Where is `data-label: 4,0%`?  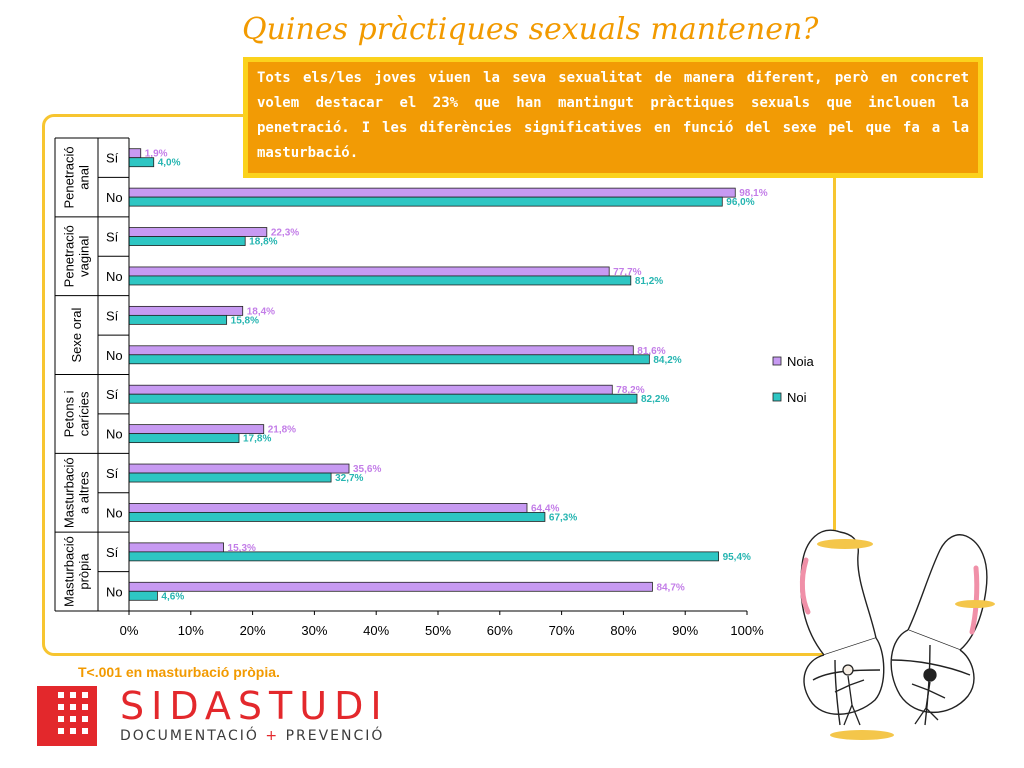 data-label: 4,0% is located at coordinates (169, 163).